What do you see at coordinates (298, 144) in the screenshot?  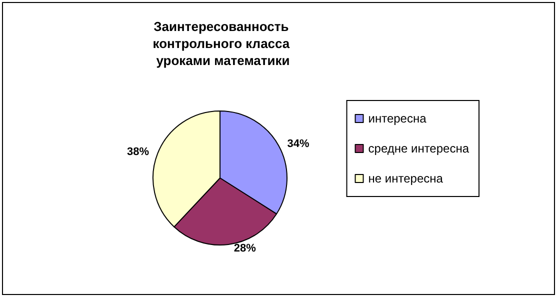 I see `data-label: 34%` at bounding box center [298, 144].